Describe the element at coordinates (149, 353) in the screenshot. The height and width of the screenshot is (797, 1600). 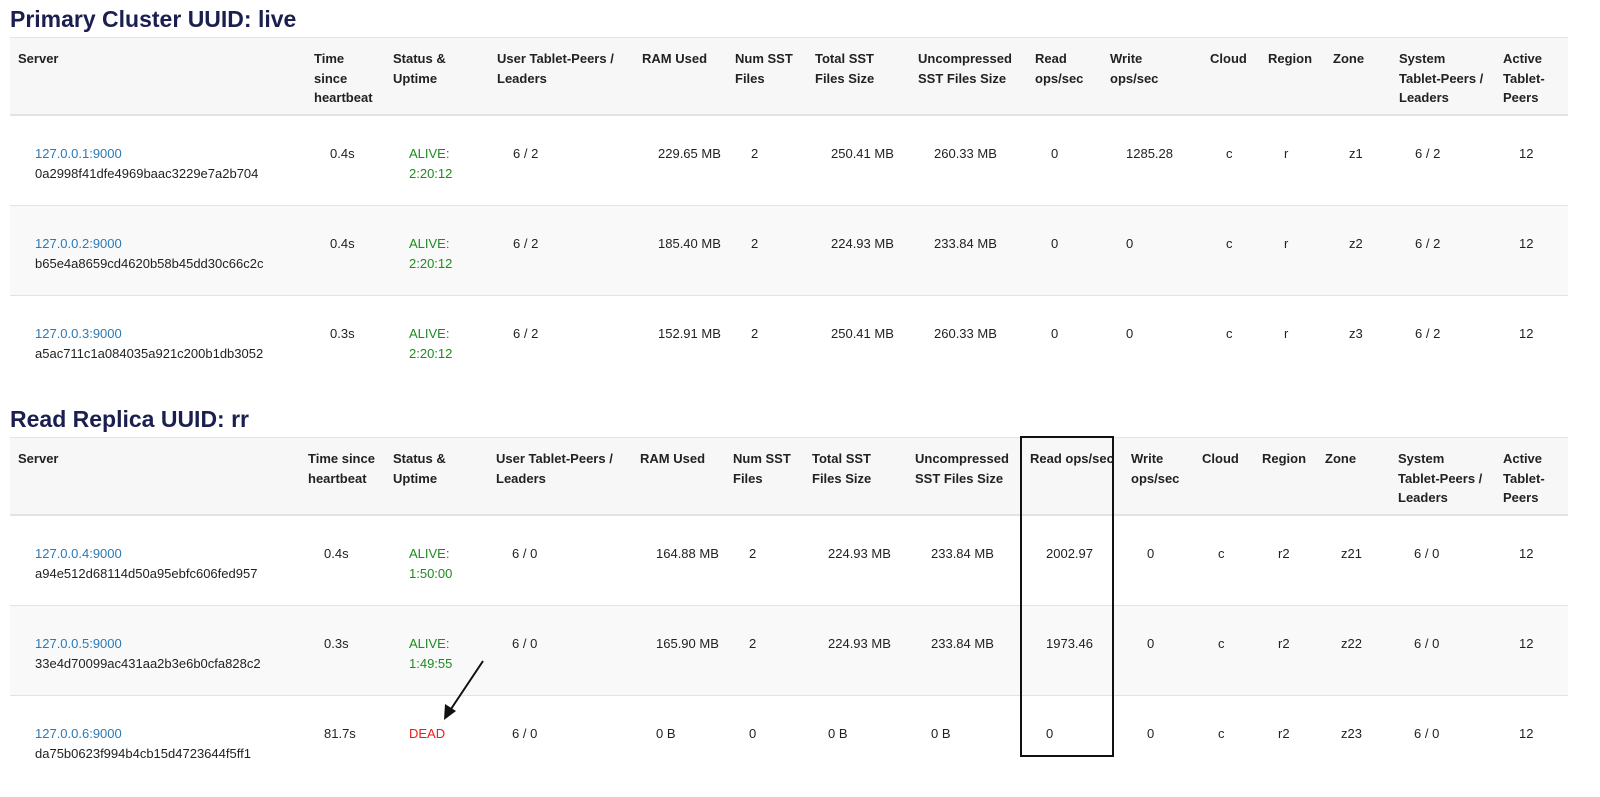
I see `server-uuid: a5ac711c1a084035a921c200b1db3052` at that location.